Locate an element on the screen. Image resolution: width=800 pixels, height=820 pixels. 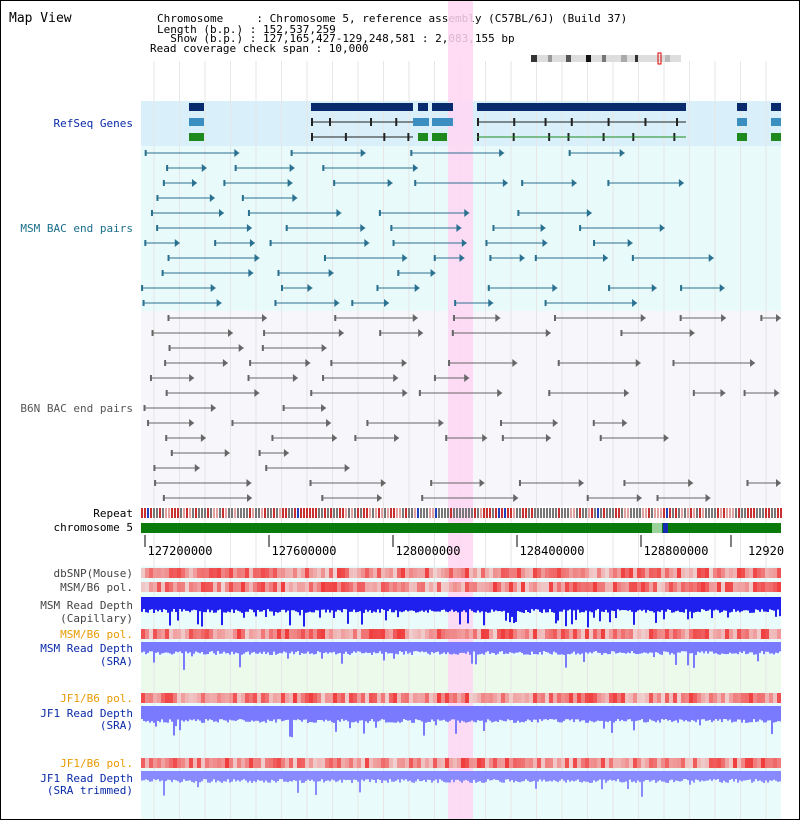
track-label-refseq: RefSeq Genes is located at coordinates (93, 123).